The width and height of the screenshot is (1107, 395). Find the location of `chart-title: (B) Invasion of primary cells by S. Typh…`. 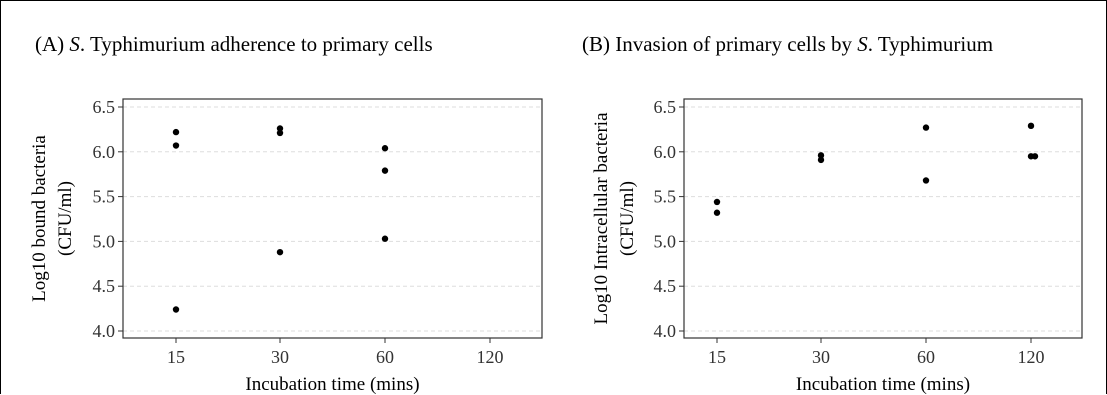

chart-title: (B) Invasion of primary cells by S. Typh… is located at coordinates (787, 44).